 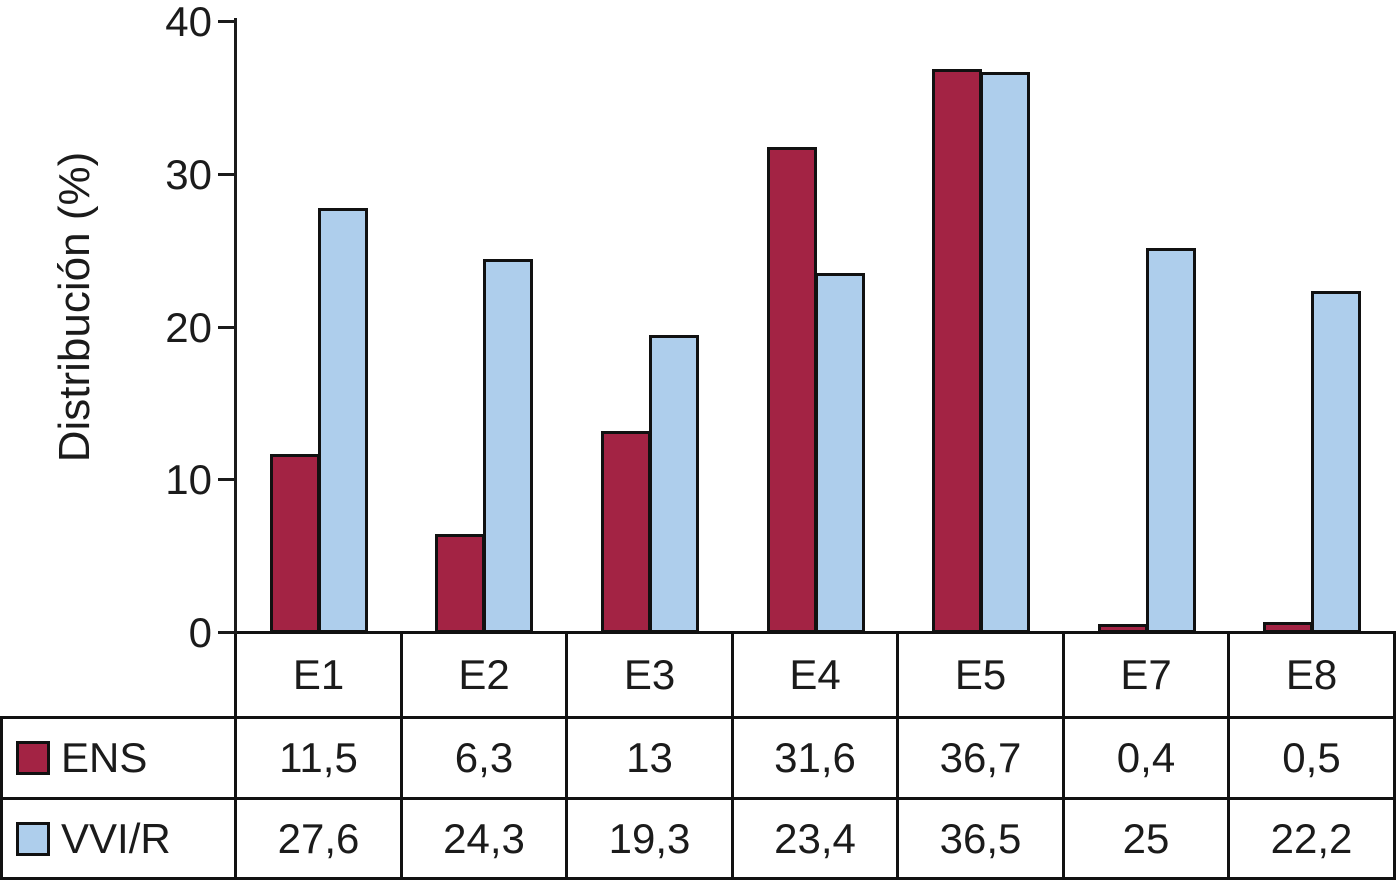 What do you see at coordinates (188, 174) in the screenshot?
I see `y-tick-label: 30` at bounding box center [188, 174].